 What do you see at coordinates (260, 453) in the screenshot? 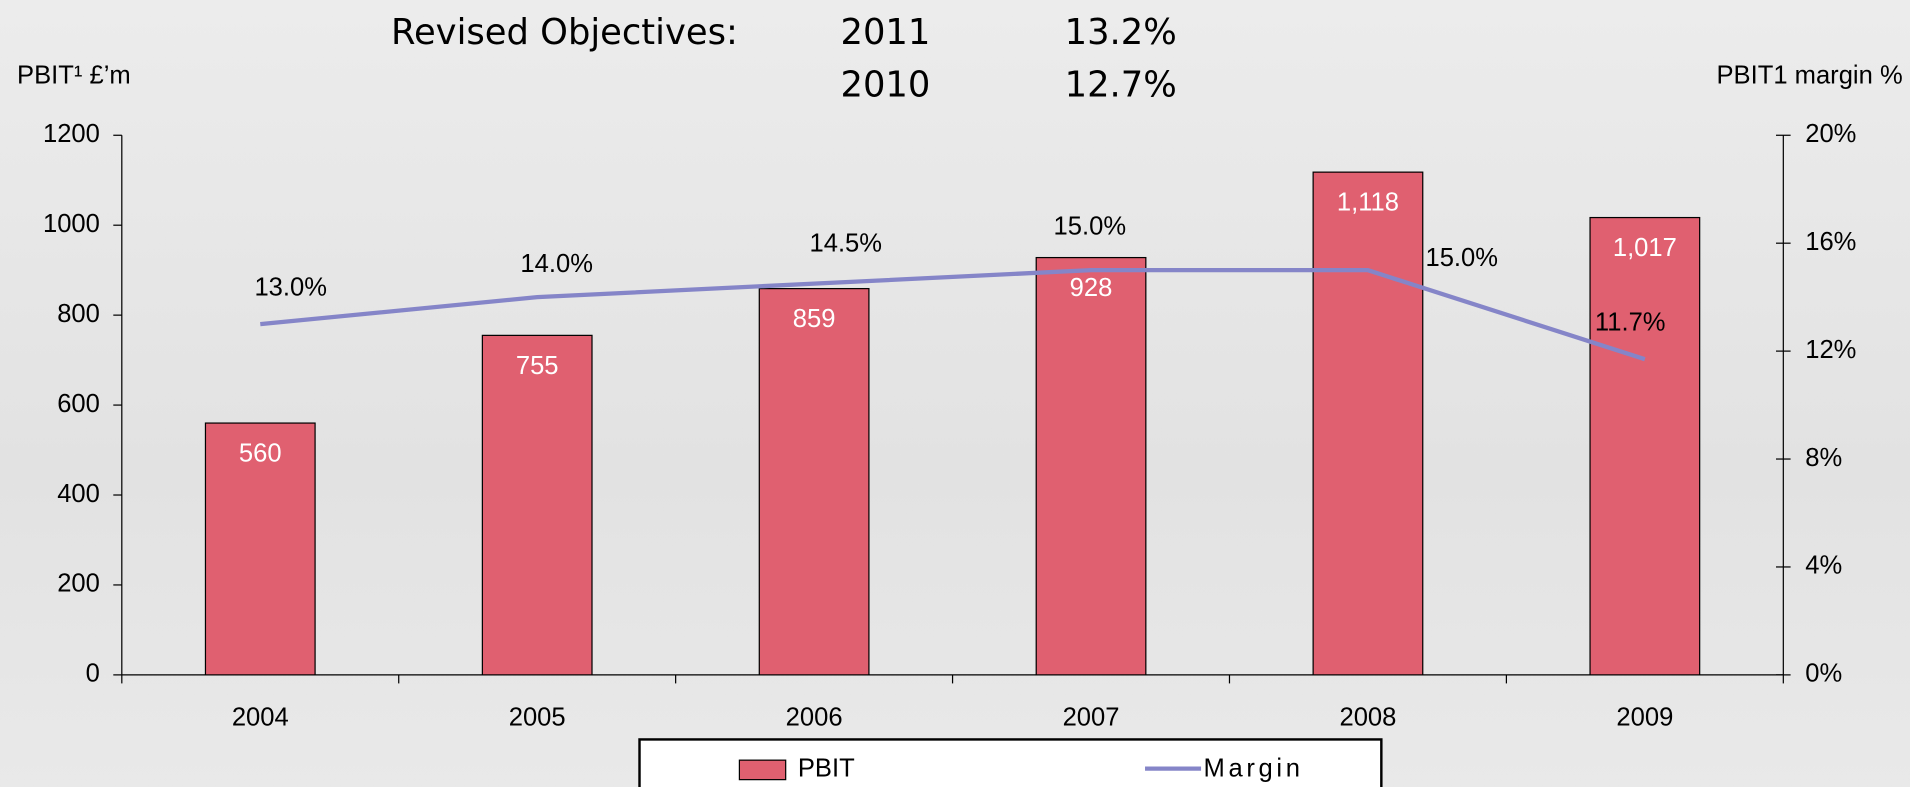
I see `bar-value-label: 560` at bounding box center [260, 453].